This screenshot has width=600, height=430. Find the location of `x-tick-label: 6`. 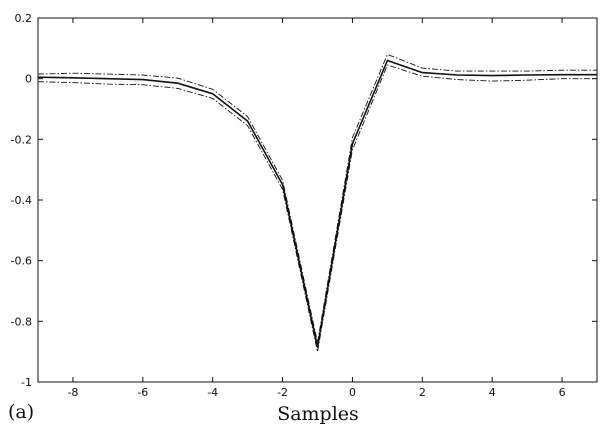

x-tick-label: 6 is located at coordinates (562, 392).